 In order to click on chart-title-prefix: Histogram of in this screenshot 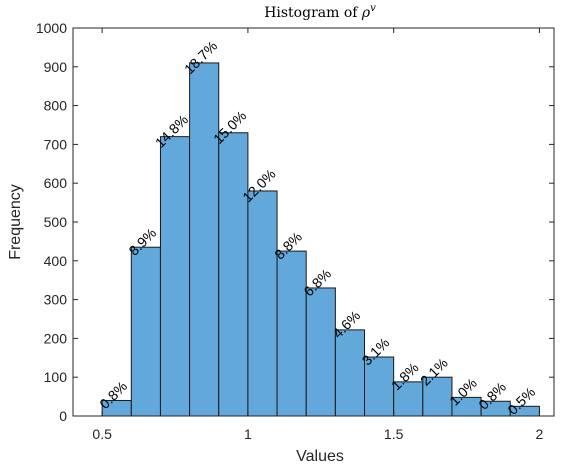, I will do `click(313, 13)`.